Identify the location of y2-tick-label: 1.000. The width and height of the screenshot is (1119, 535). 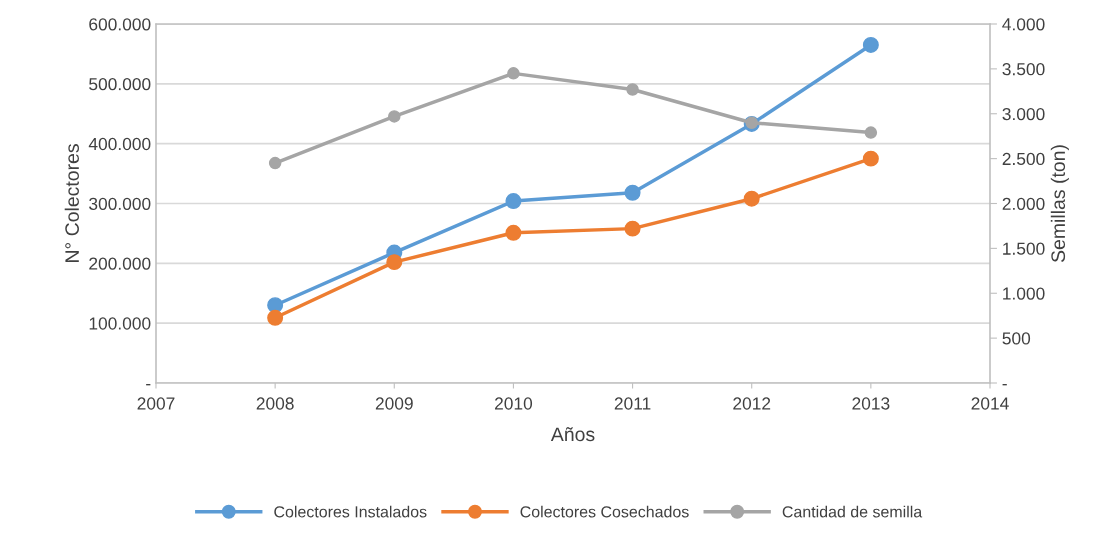
(1024, 293).